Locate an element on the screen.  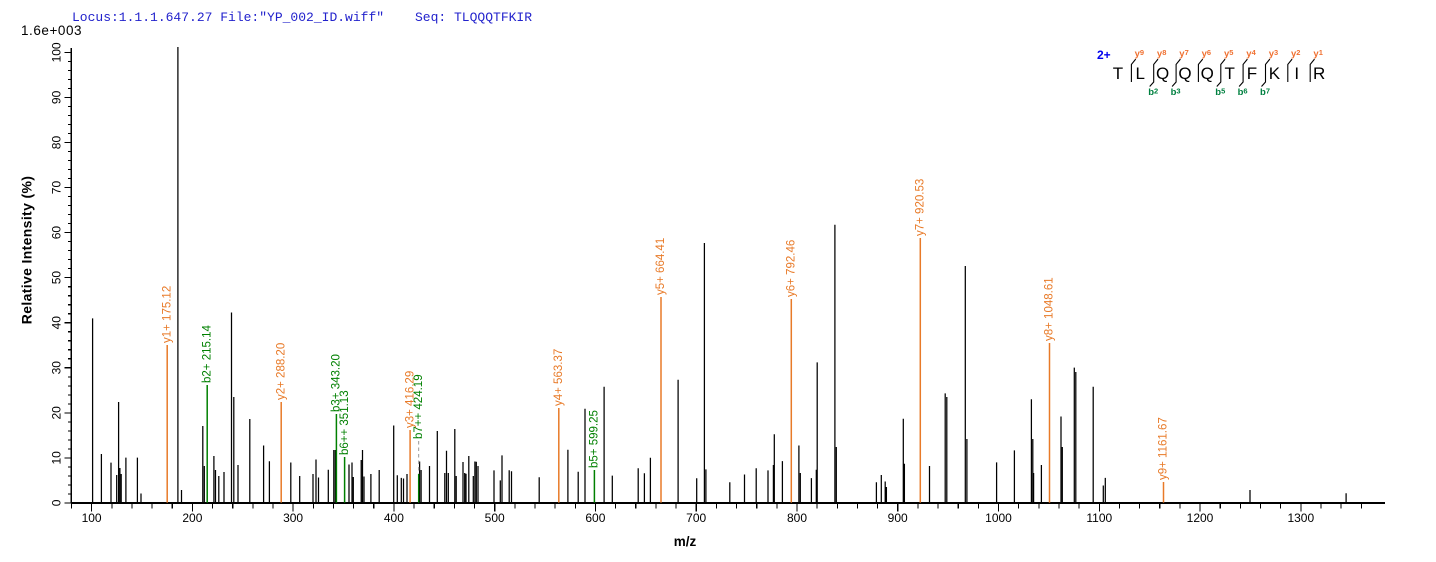
svg-text: y1 is located at coordinates (1317, 54).